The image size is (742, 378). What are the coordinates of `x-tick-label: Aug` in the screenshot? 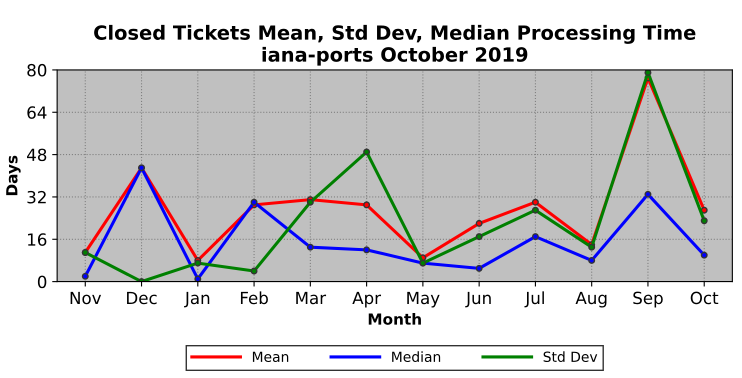 It's located at (591, 300).